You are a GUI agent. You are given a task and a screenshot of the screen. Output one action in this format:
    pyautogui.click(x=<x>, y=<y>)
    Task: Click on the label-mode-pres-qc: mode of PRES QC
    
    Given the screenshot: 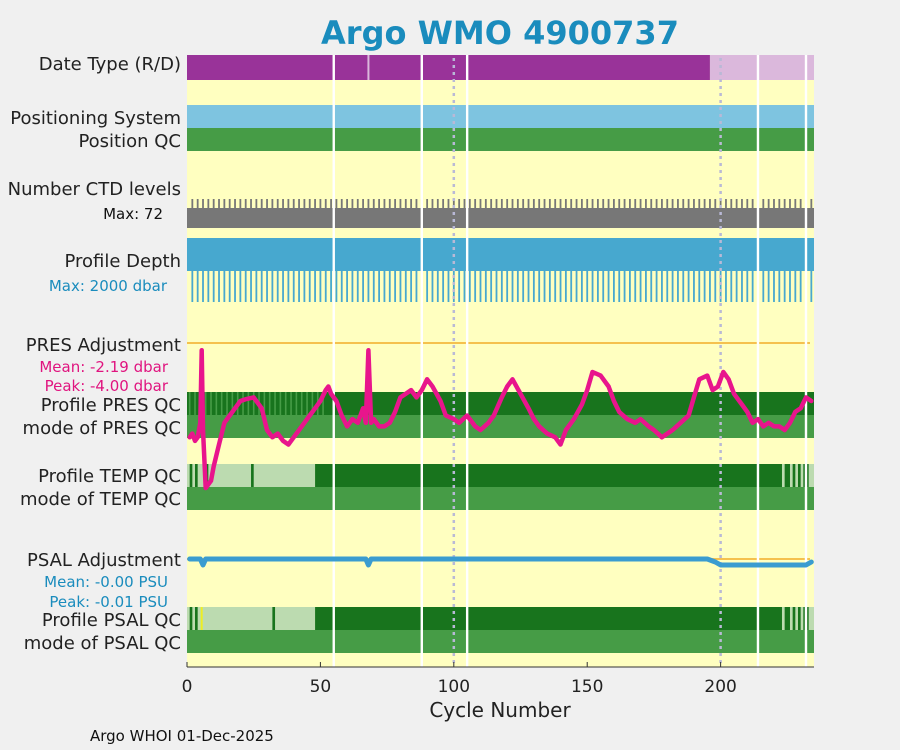 What is the action you would take?
    pyautogui.click(x=102, y=428)
    